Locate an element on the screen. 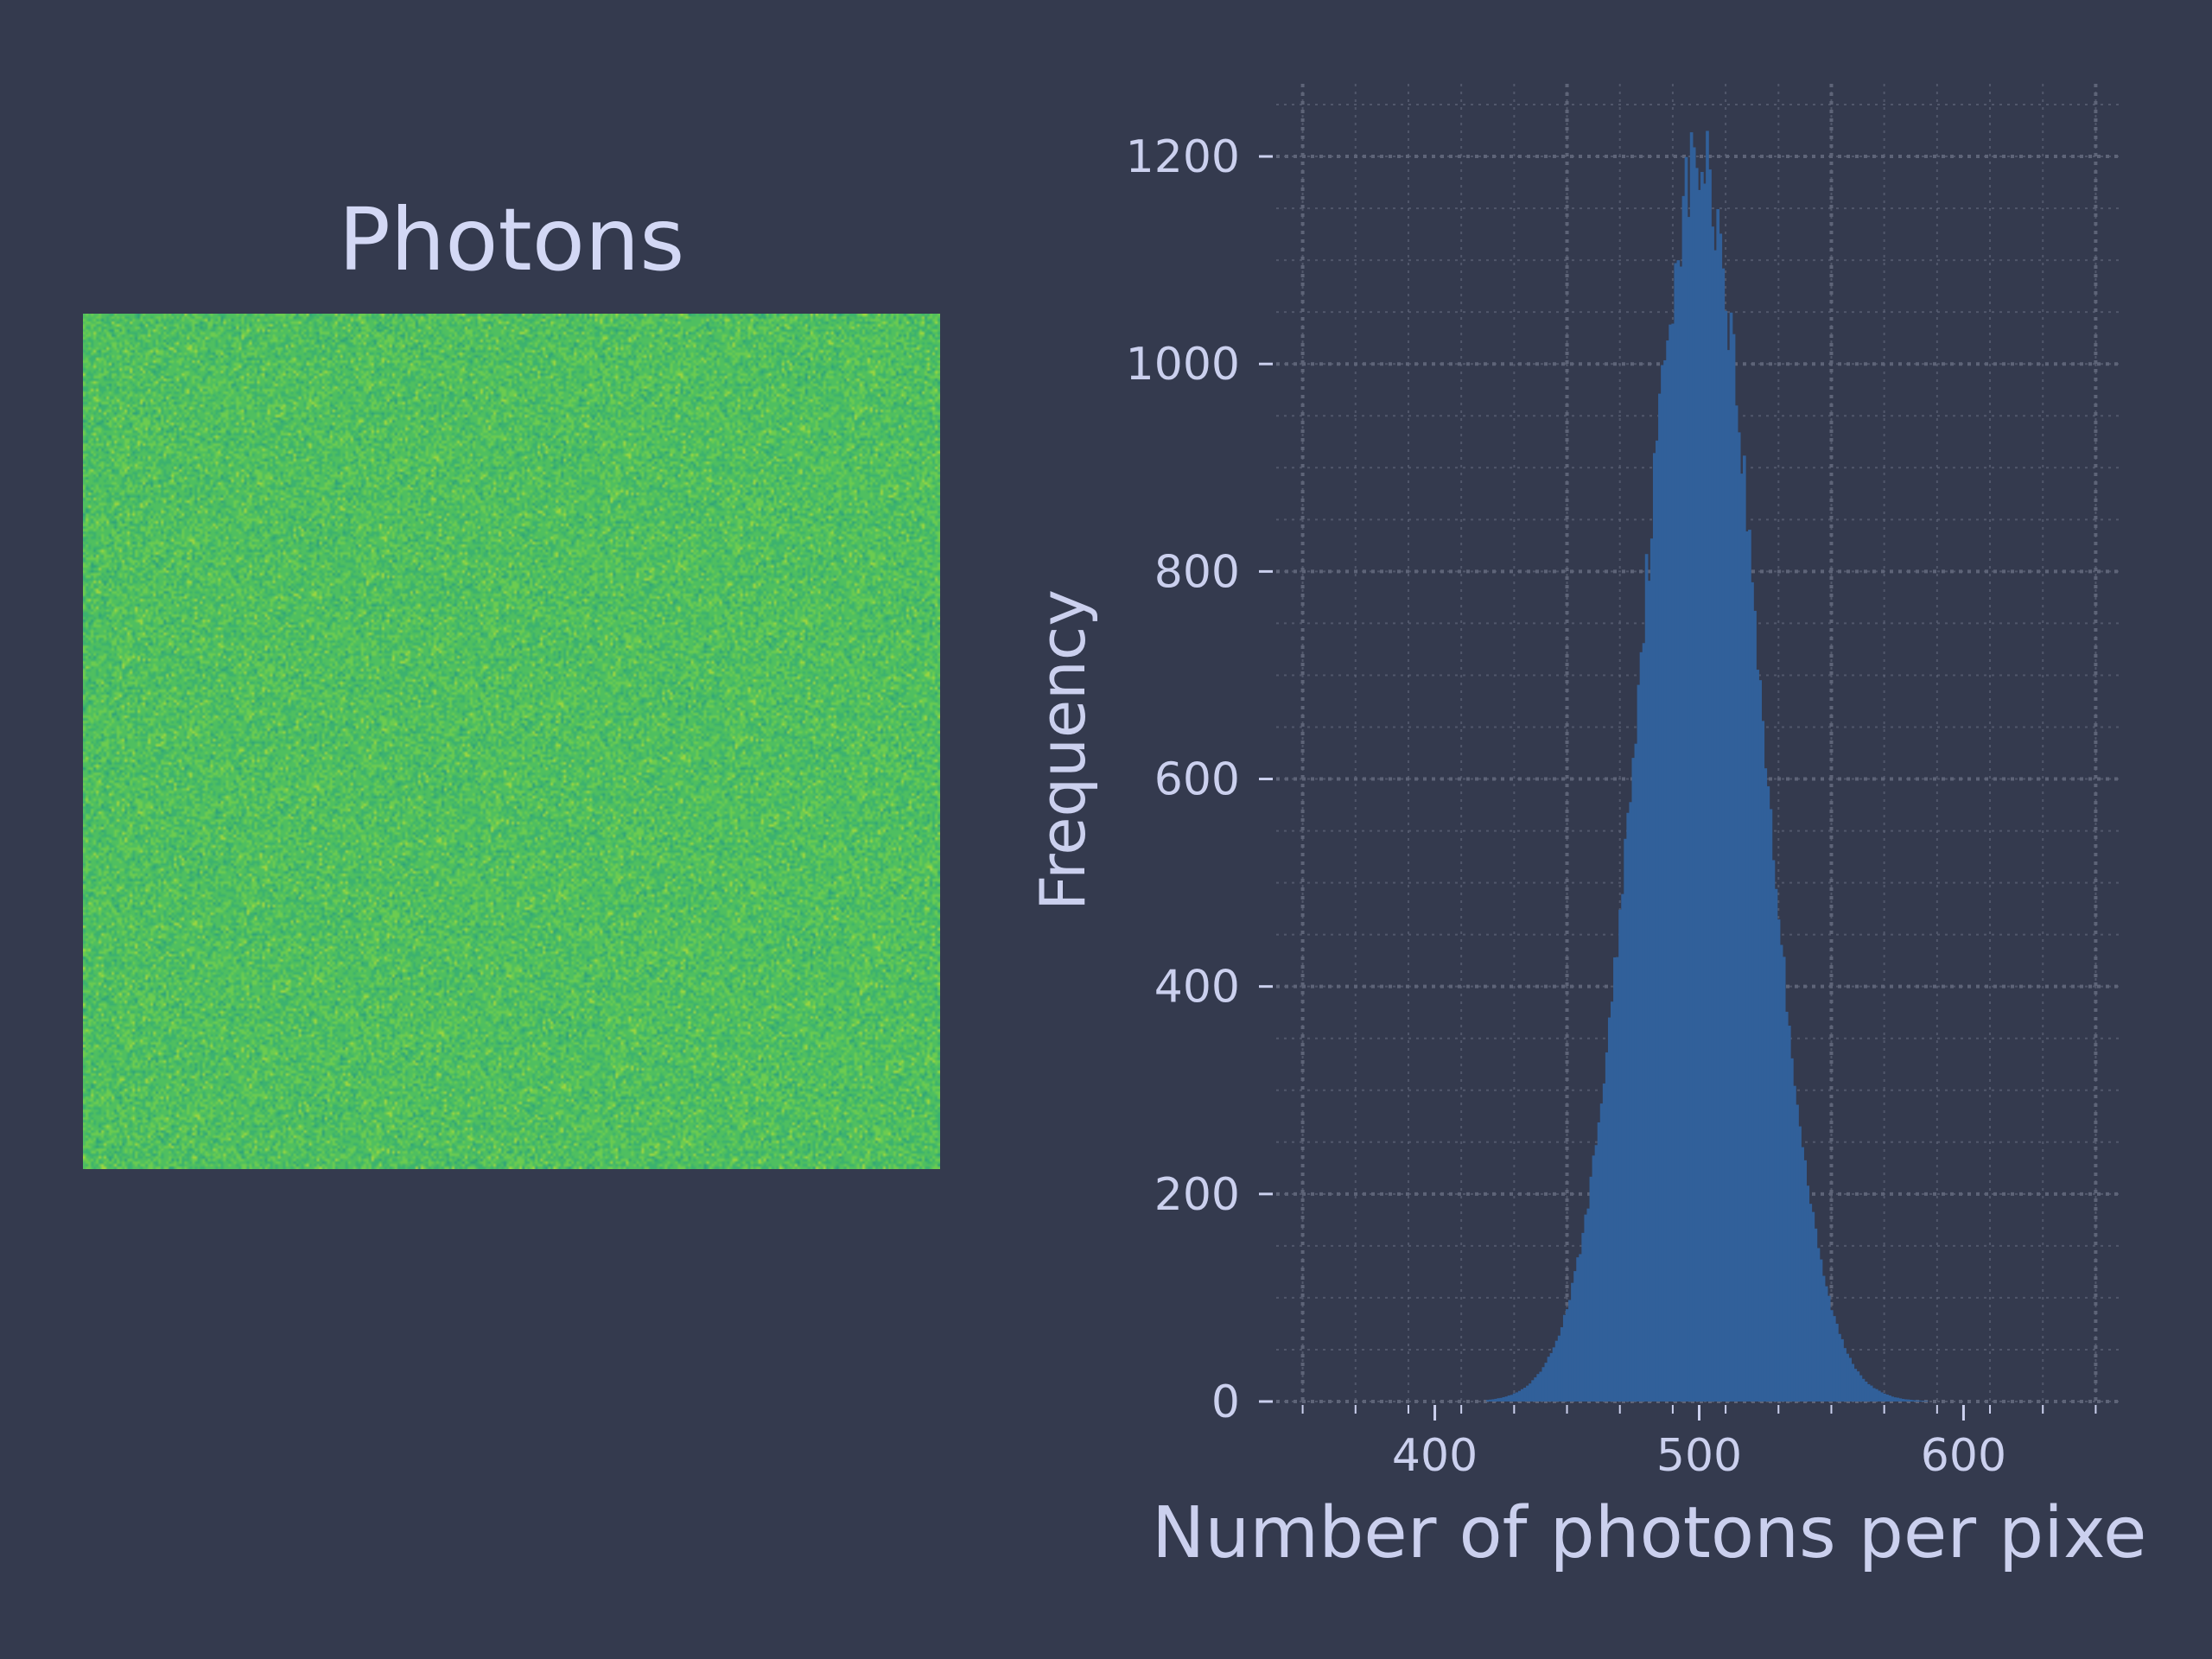 The height and width of the screenshot is (1659, 2212). y-tick-label: 200 is located at coordinates (1197, 1195).